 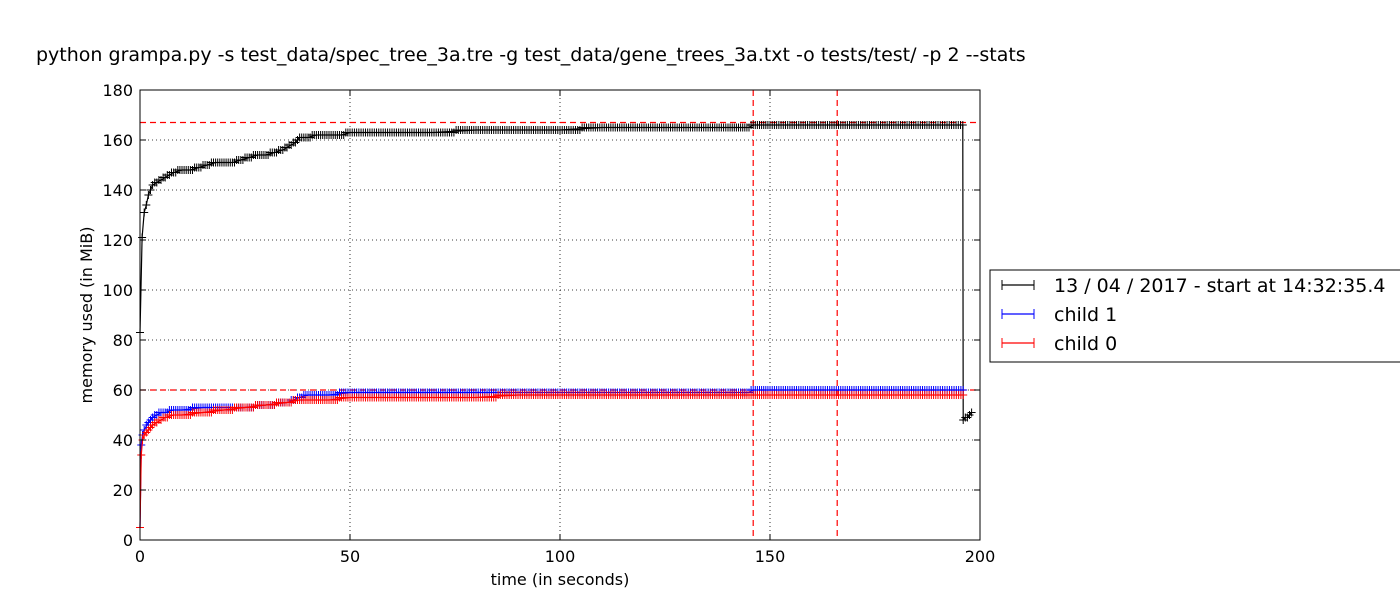 What do you see at coordinates (1085, 344) in the screenshot?
I see `legend-label: child 0` at bounding box center [1085, 344].